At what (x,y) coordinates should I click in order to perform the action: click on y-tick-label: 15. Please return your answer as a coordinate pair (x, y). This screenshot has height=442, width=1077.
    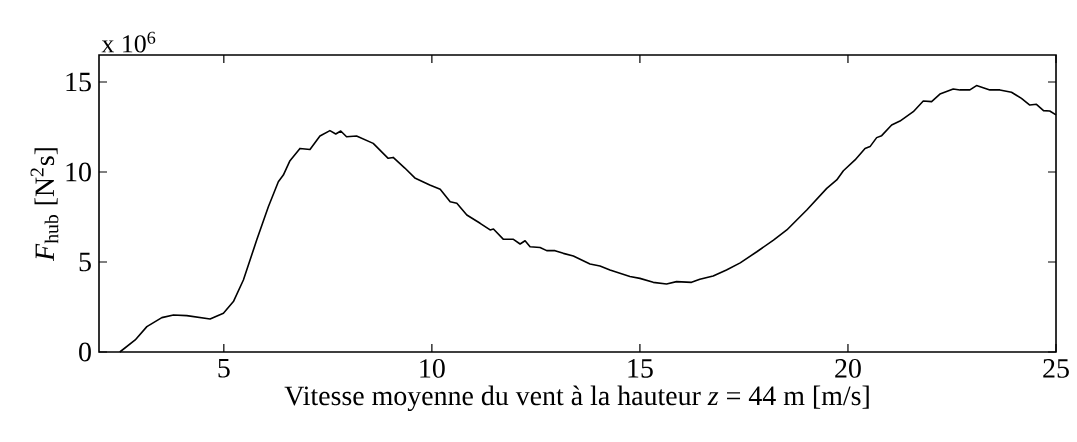
    Looking at the image, I should click on (78, 82).